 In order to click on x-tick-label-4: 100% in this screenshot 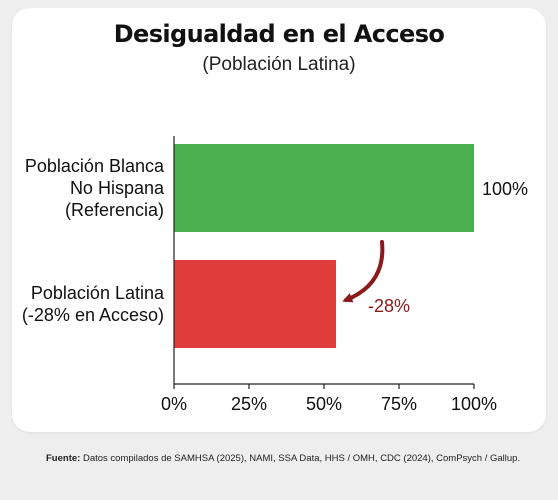, I will do `click(474, 404)`.